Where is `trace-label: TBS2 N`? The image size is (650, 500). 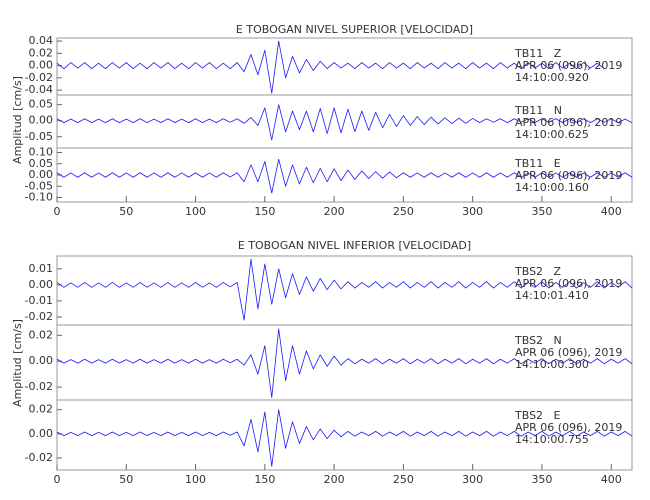
trace-label: TBS2 N is located at coordinates (538, 340).